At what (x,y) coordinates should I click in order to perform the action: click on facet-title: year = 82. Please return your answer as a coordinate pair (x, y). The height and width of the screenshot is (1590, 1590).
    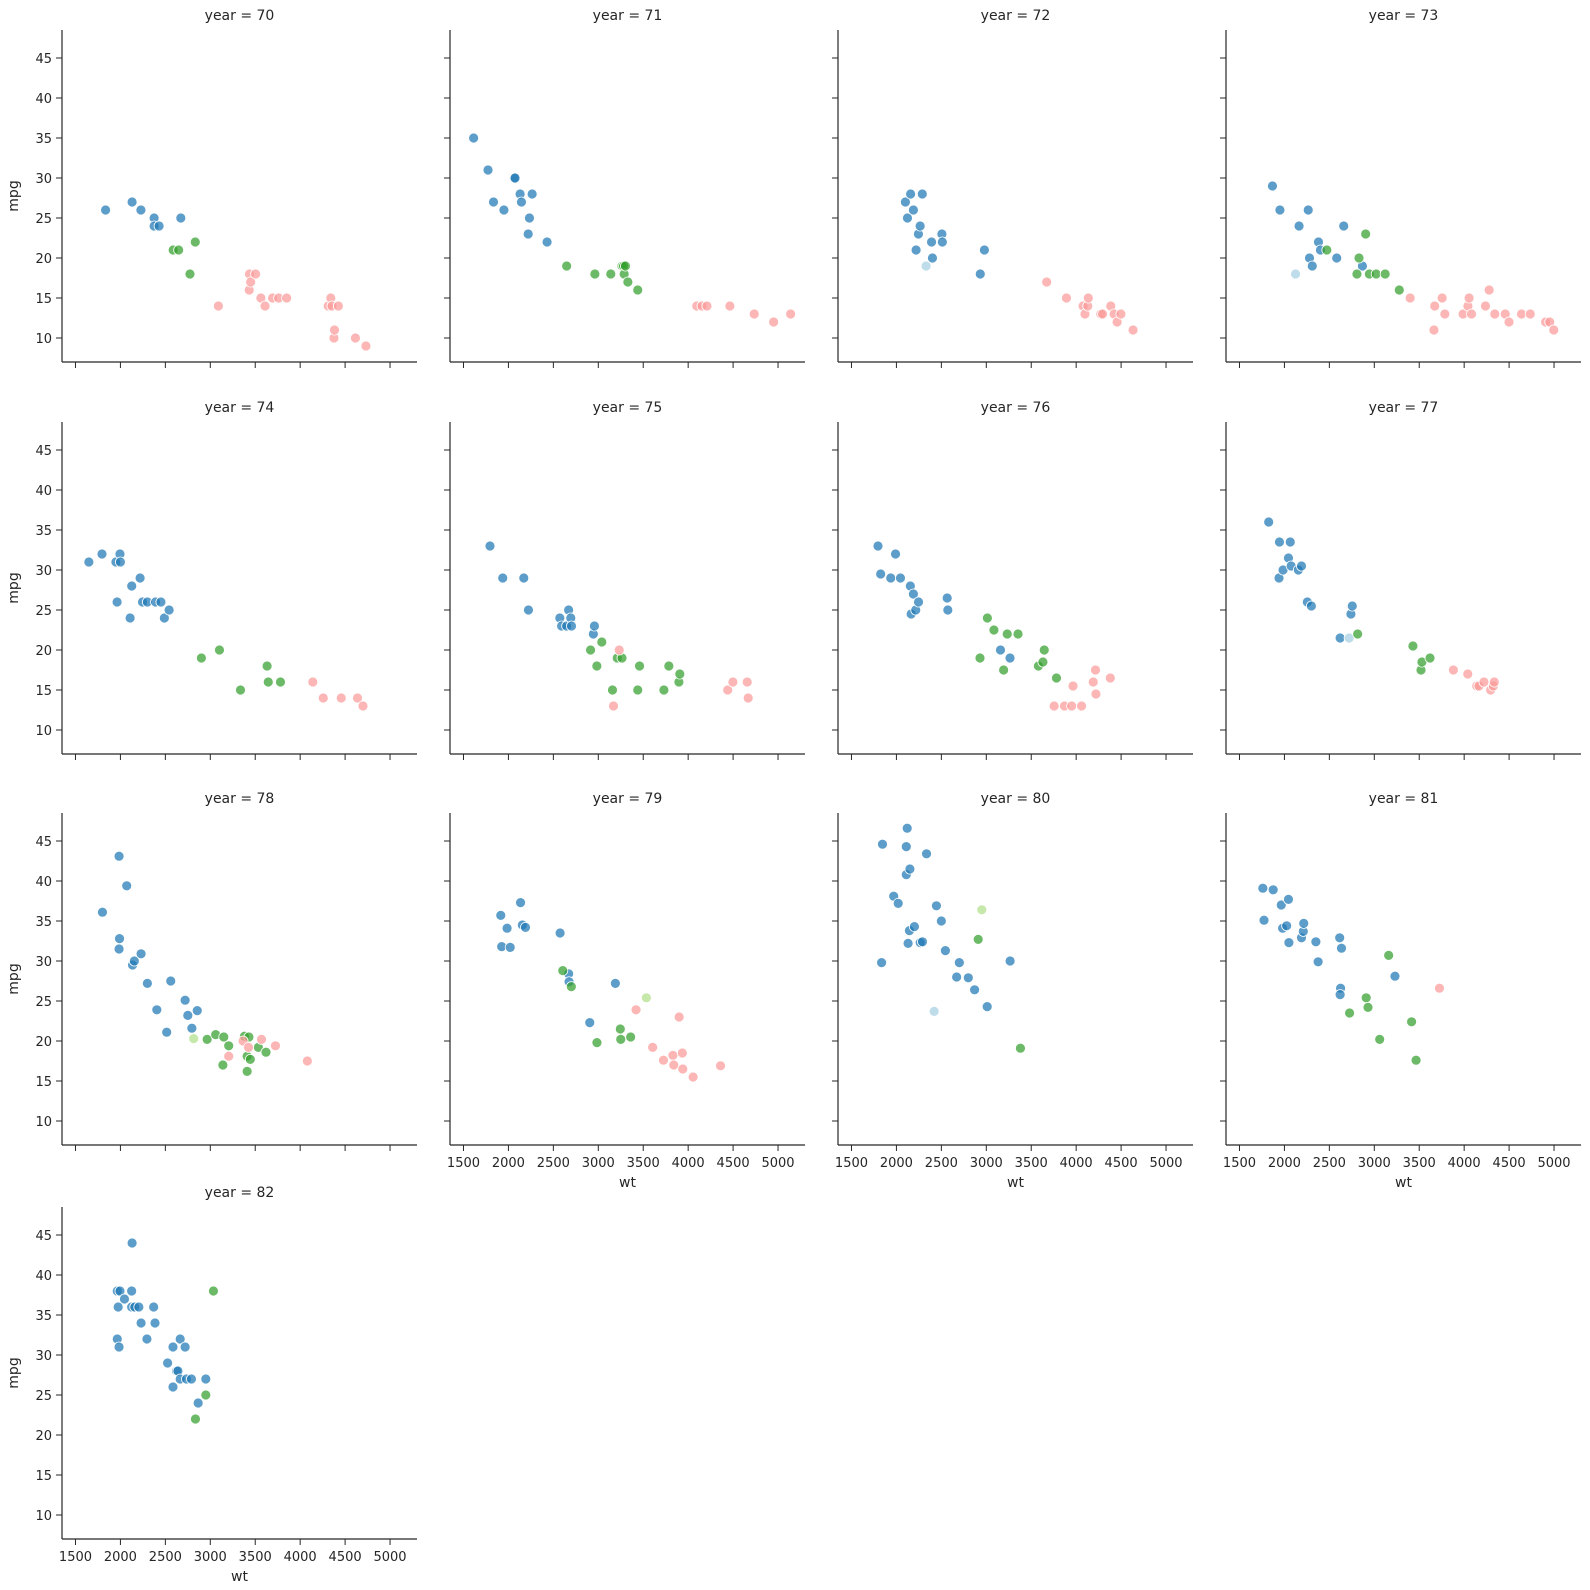
    Looking at the image, I should click on (240, 1193).